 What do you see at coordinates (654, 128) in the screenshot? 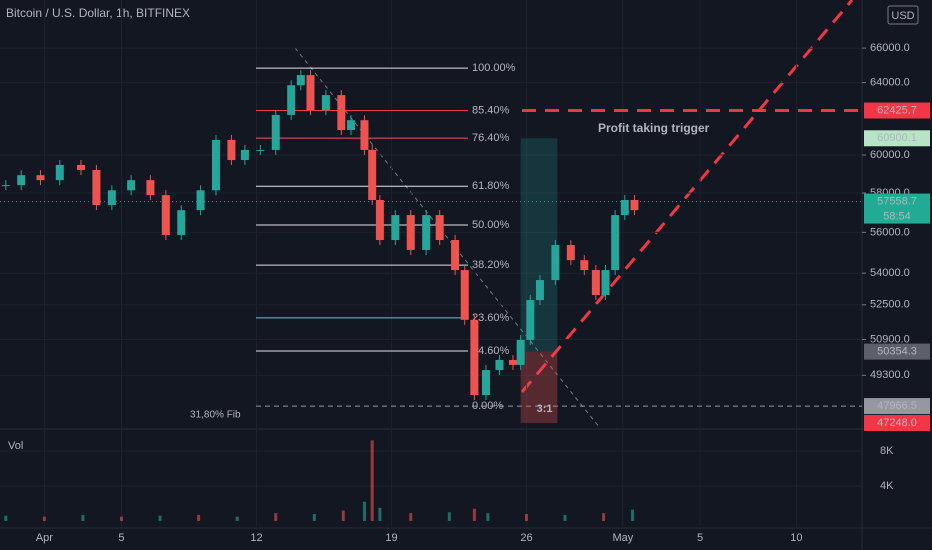
I see `annotation: Profit taking trigger` at bounding box center [654, 128].